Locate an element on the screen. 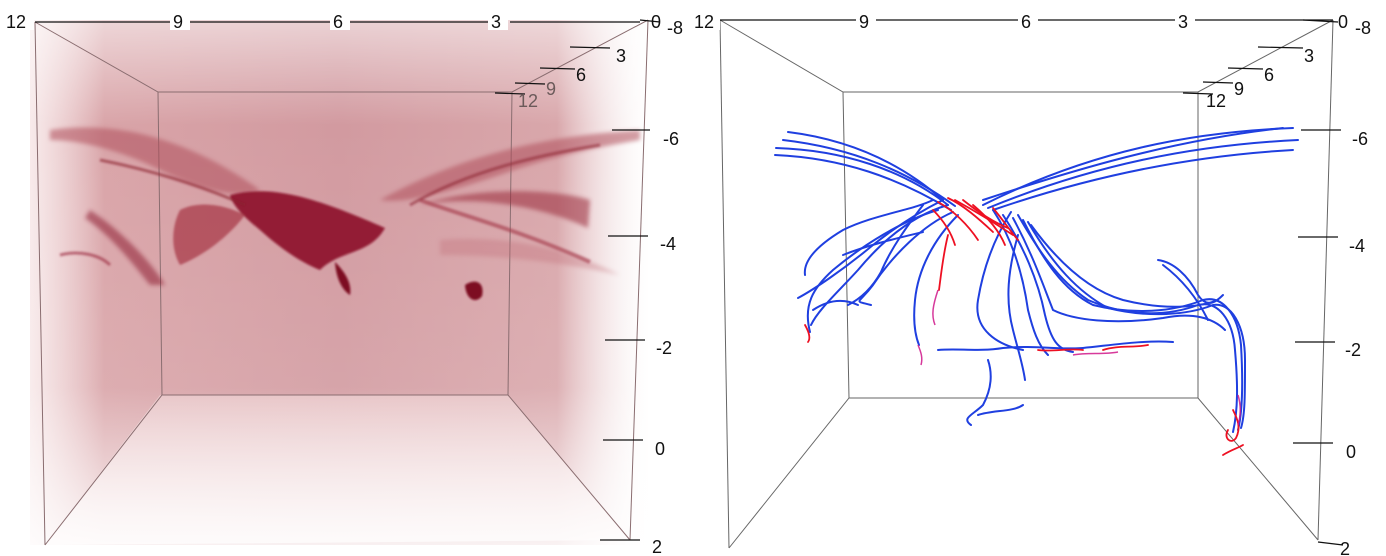 The width and height of the screenshot is (1386, 556). magenta-field-segments is located at coordinates (1079, 357).